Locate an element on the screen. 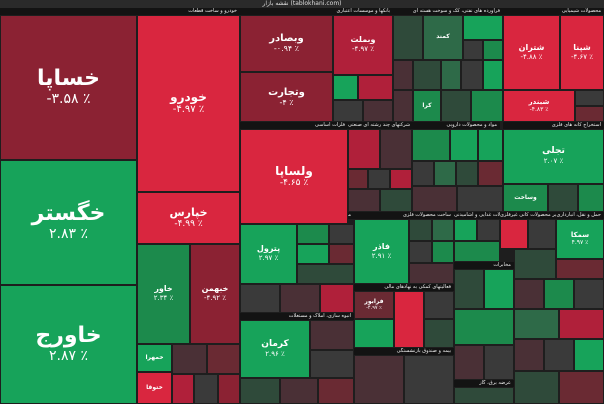 This screenshot has width=604, height=404. tile-petrol: پترول ۲.۹۷ ٪ is located at coordinates (268, 254).